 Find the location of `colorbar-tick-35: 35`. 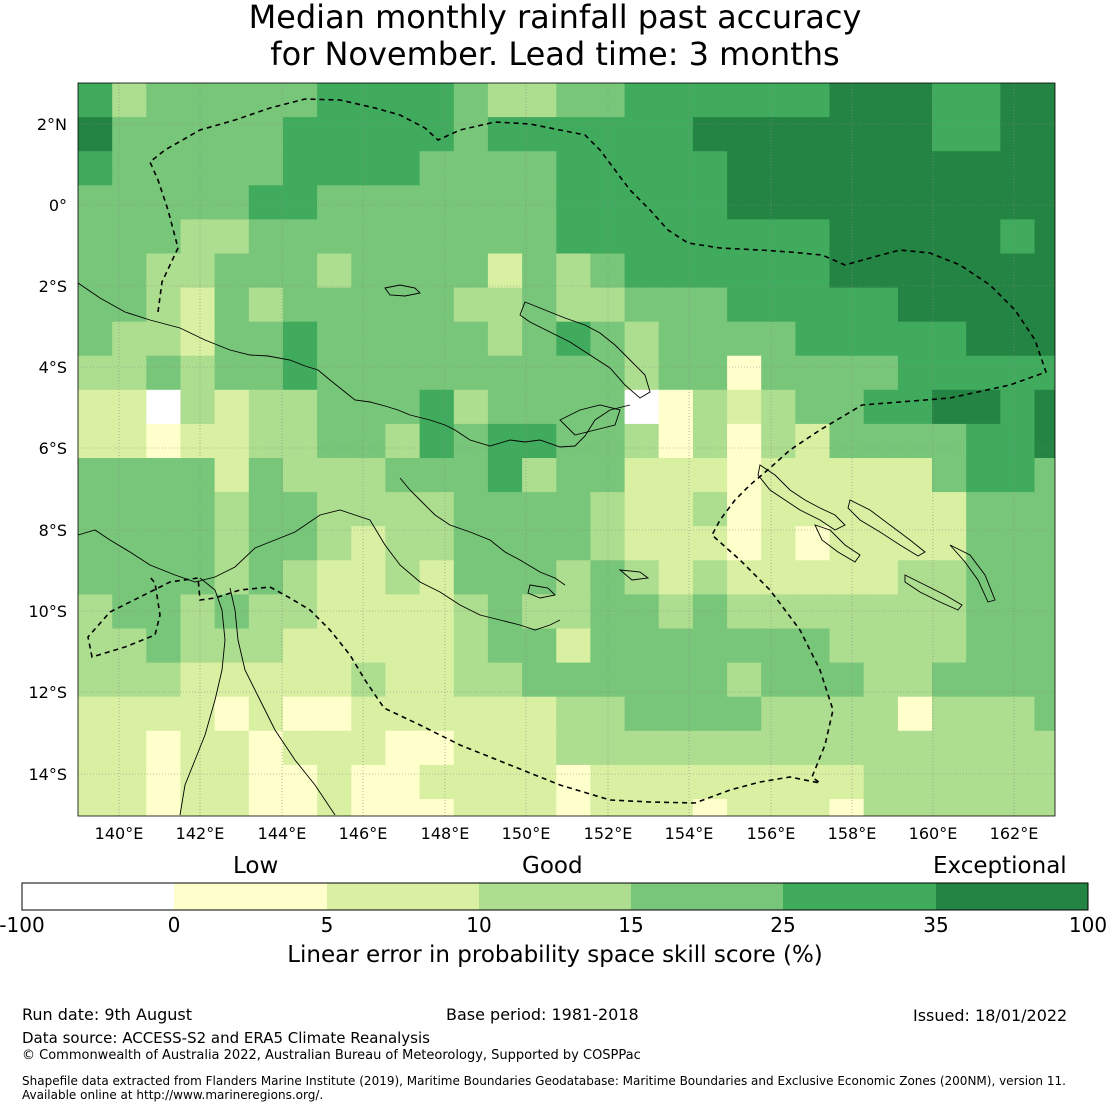

colorbar-tick-35: 35 is located at coordinates (936, 925).